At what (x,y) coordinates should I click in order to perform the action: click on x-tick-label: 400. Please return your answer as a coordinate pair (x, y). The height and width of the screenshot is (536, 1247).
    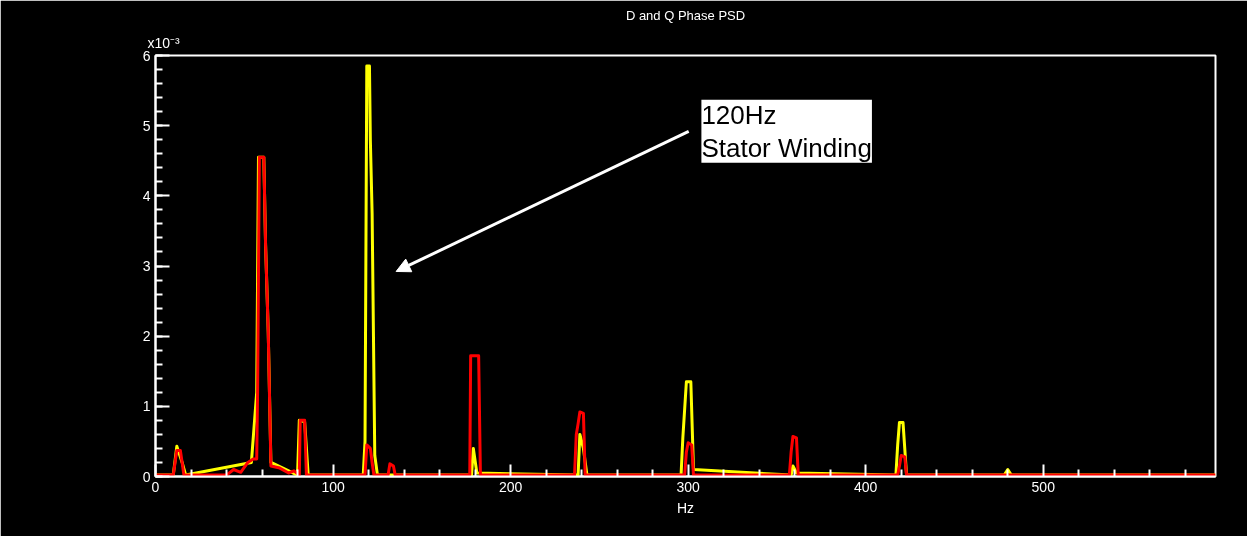
    Looking at the image, I should click on (866, 486).